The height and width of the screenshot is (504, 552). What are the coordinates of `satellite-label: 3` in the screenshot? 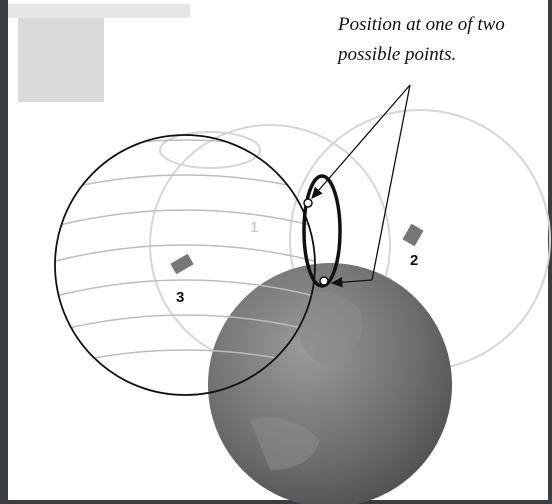 It's located at (180, 297).